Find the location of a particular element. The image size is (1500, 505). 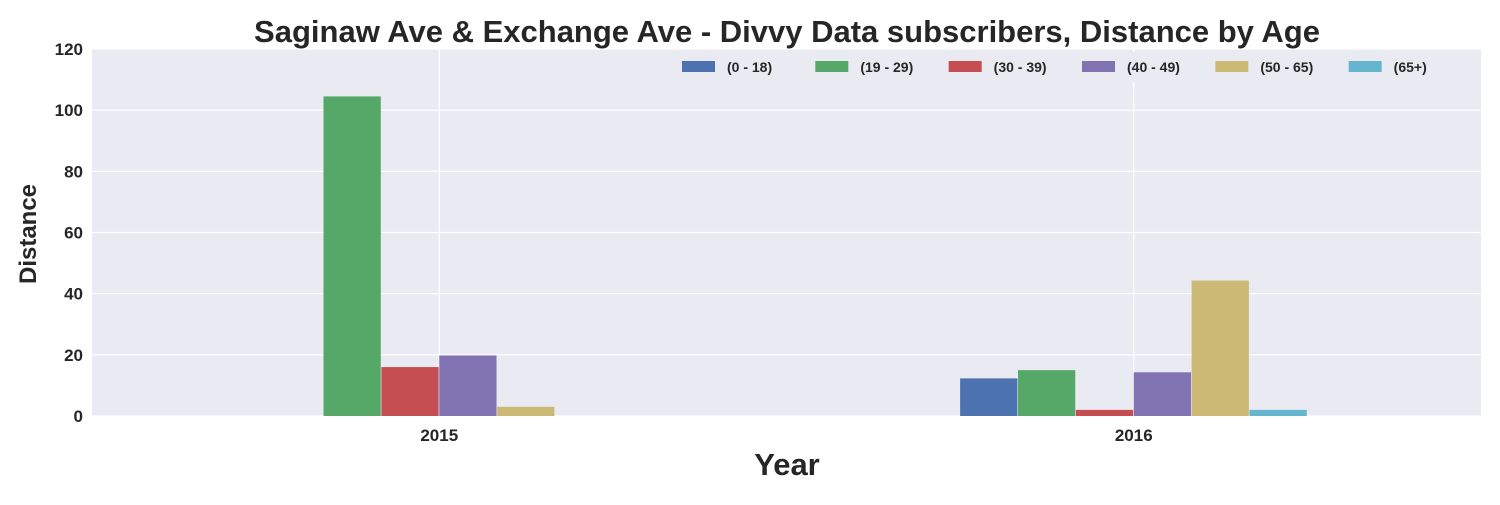

legend-label: (0 - 18) is located at coordinates (749, 67).